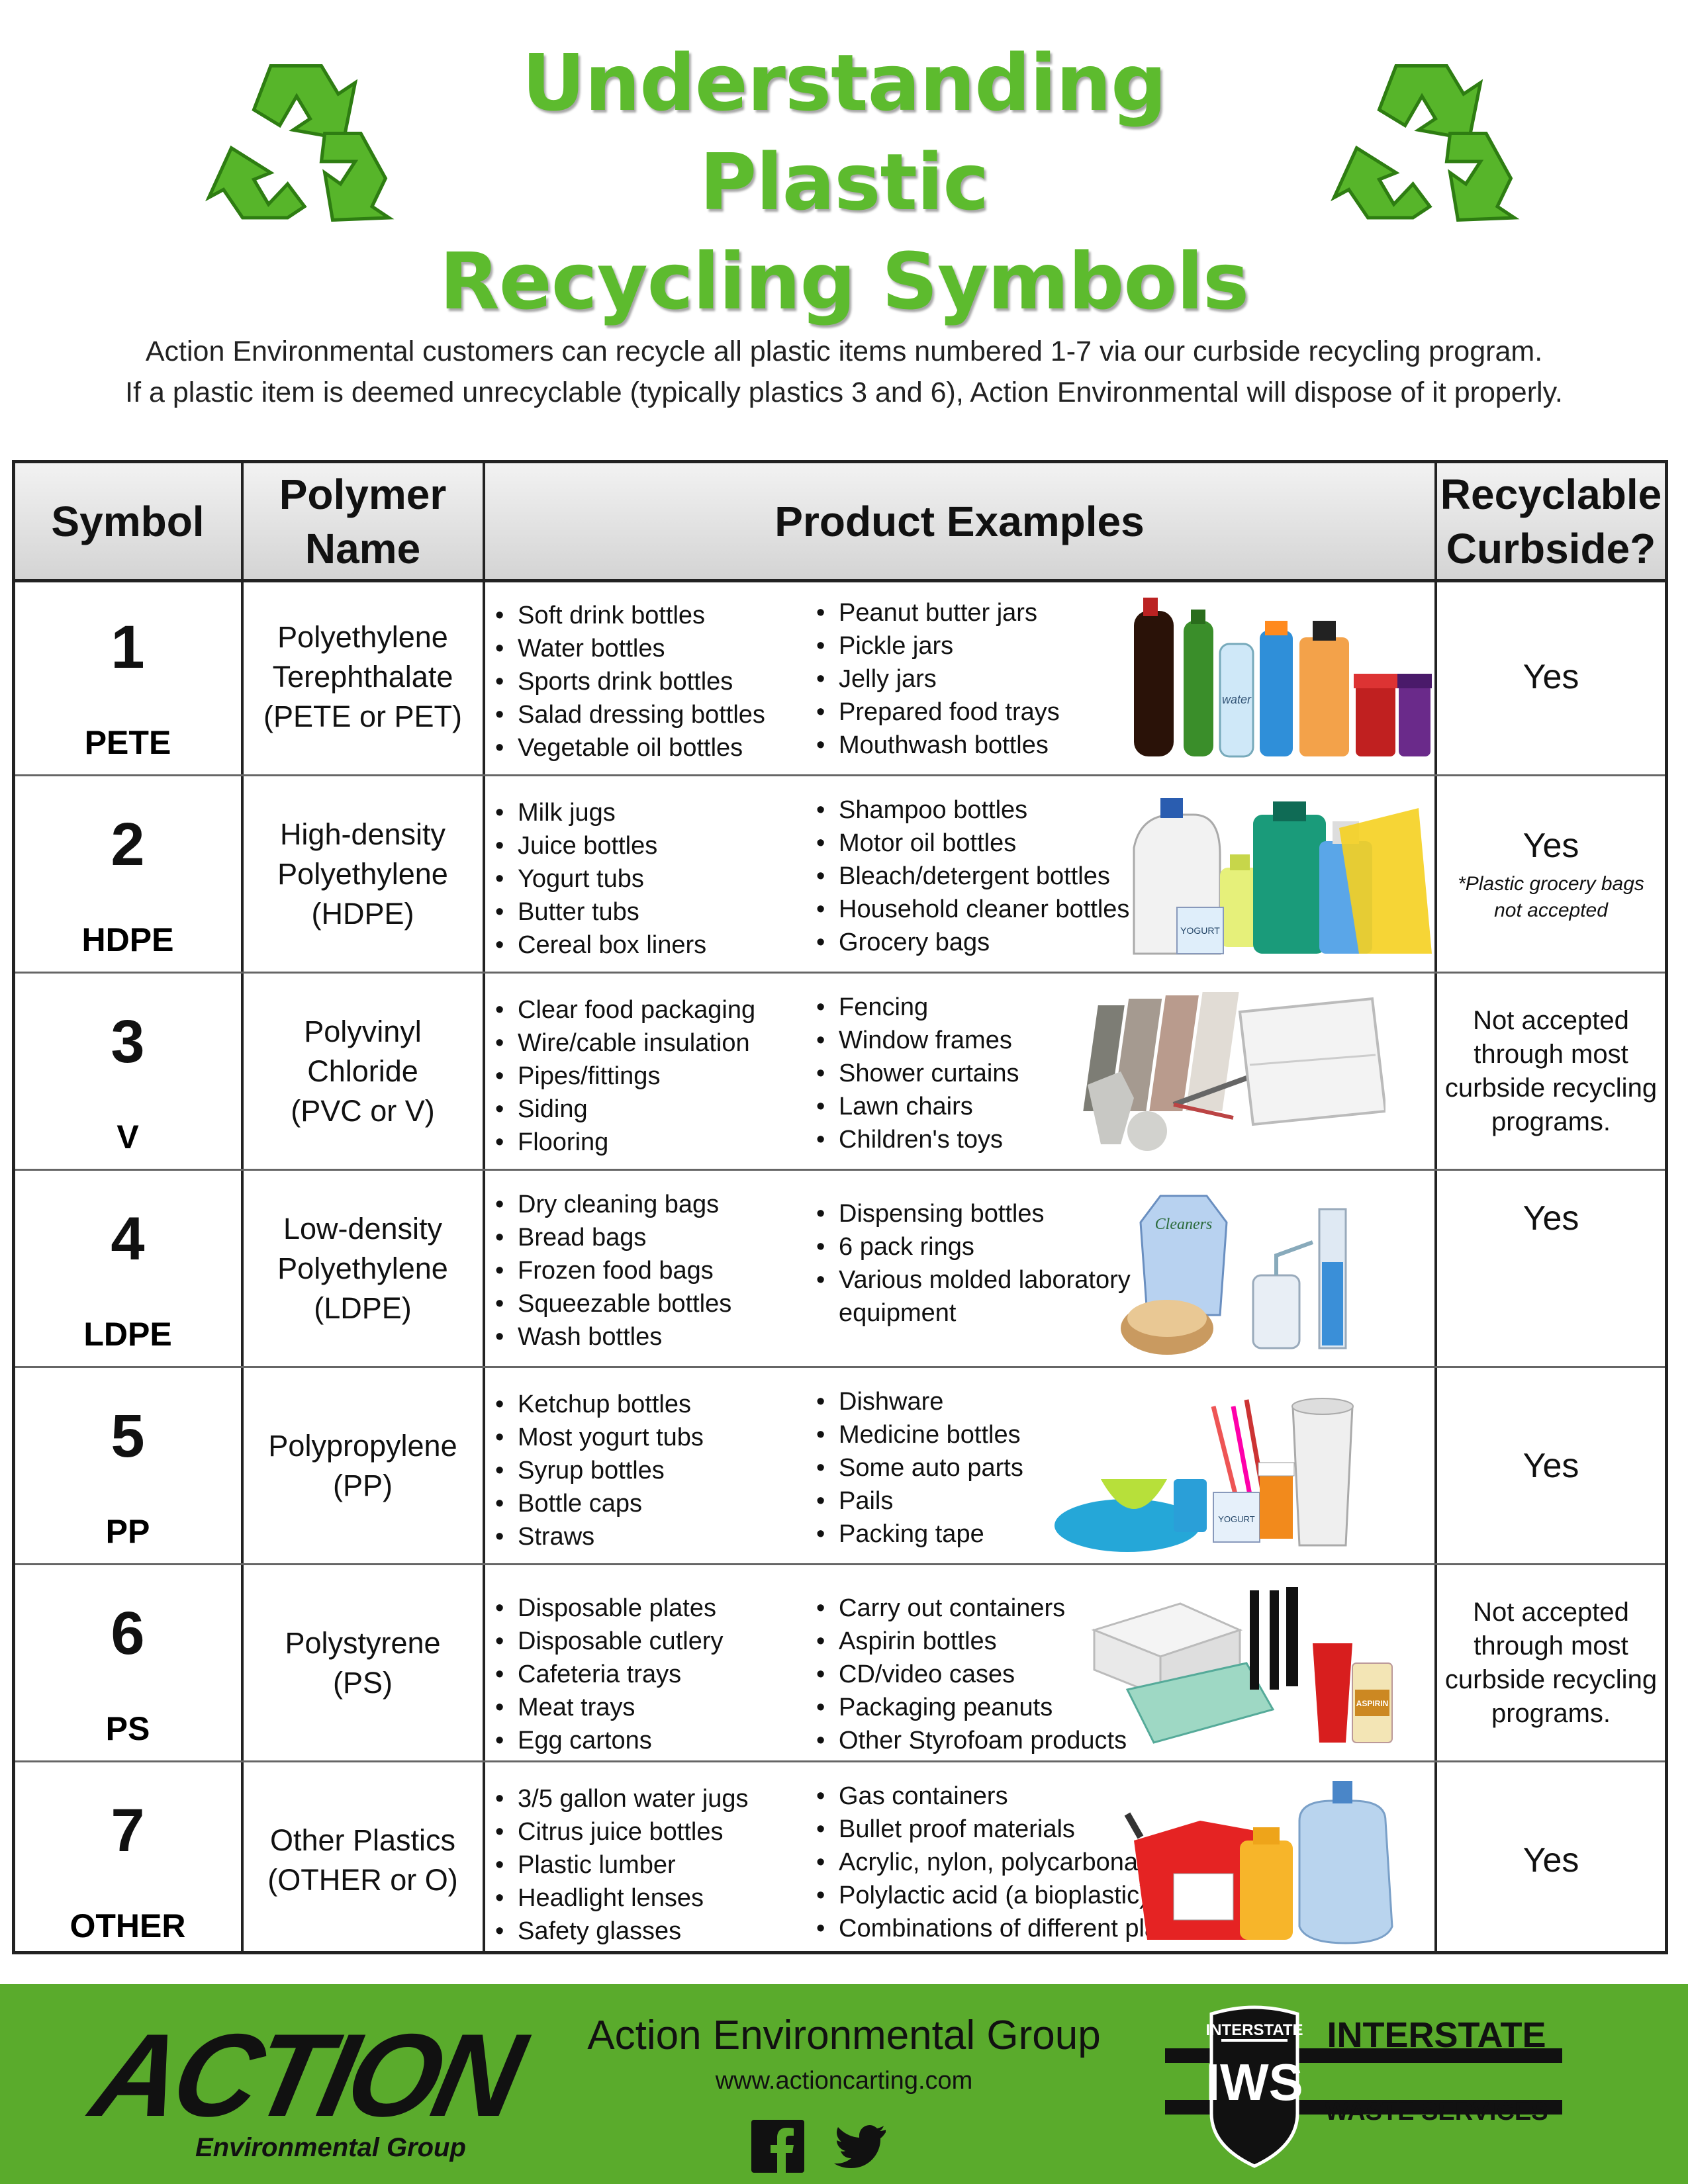 Image resolution: width=1688 pixels, height=2184 pixels. Describe the element at coordinates (1372, 1703) in the screenshot. I see `svg-text: ASPIRIN` at that location.